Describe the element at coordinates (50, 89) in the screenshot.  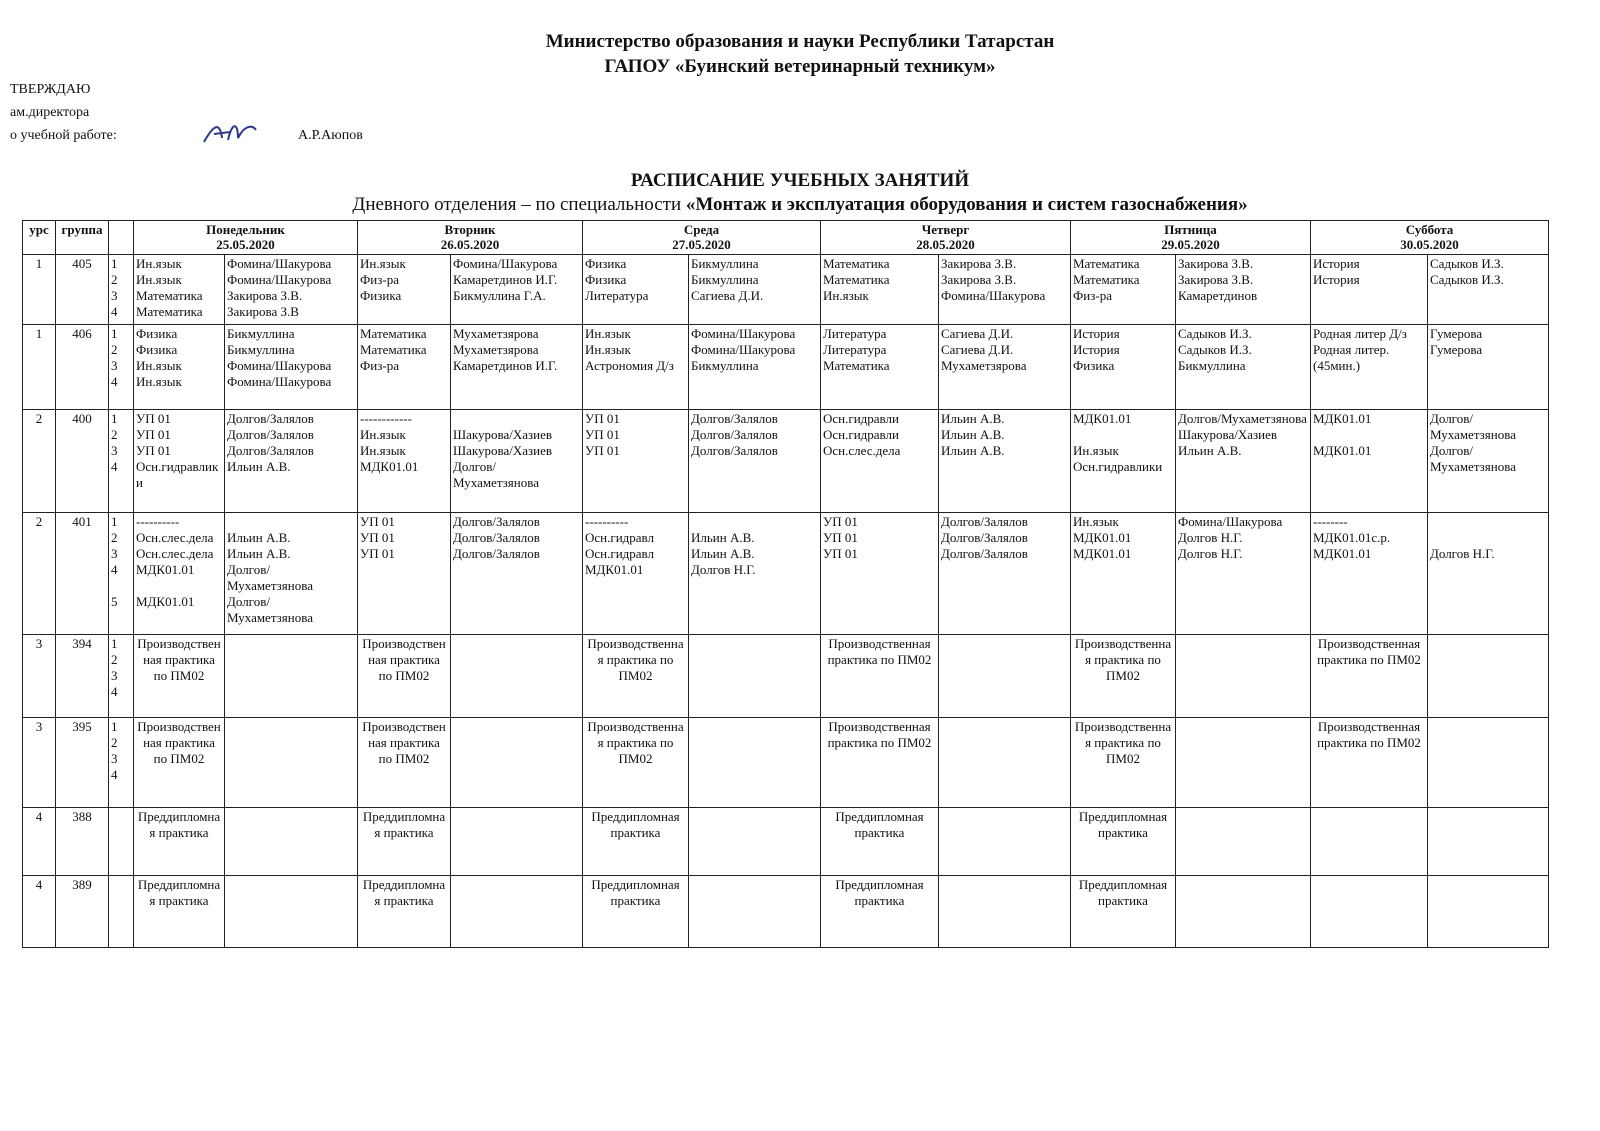
I see `approval-title: ТВЕРЖДАЮ` at that location.